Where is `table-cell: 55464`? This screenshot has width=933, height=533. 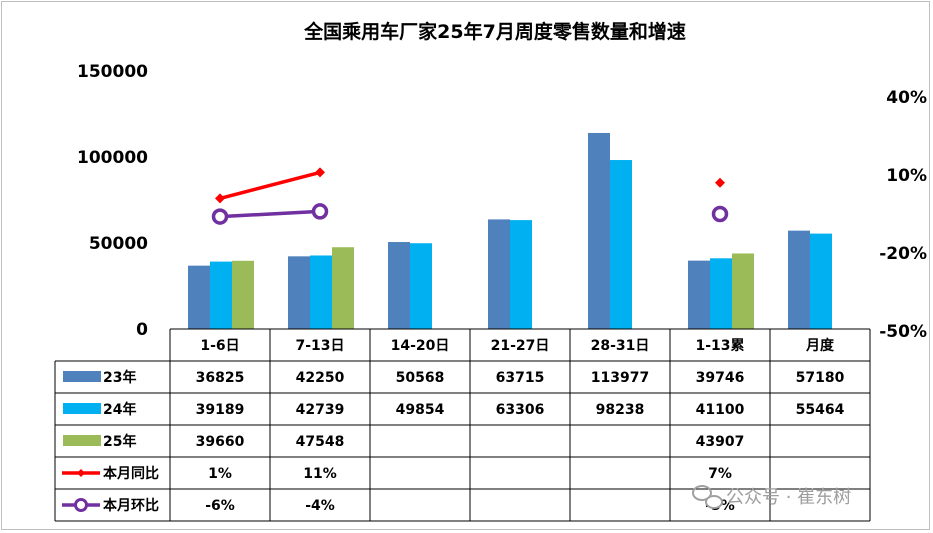
table-cell: 55464 is located at coordinates (820, 410).